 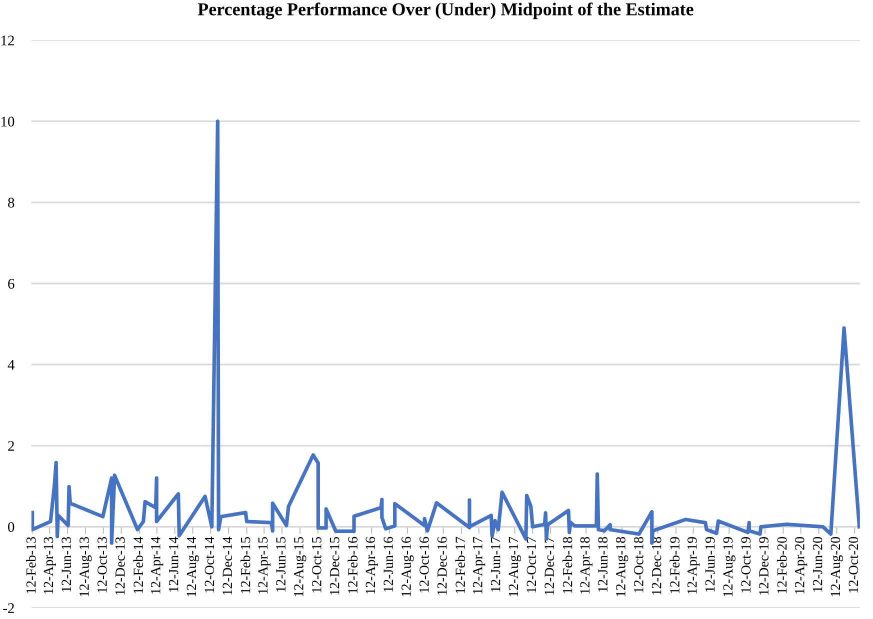 What do you see at coordinates (7, 121) in the screenshot?
I see `y-tick-label: 10` at bounding box center [7, 121].